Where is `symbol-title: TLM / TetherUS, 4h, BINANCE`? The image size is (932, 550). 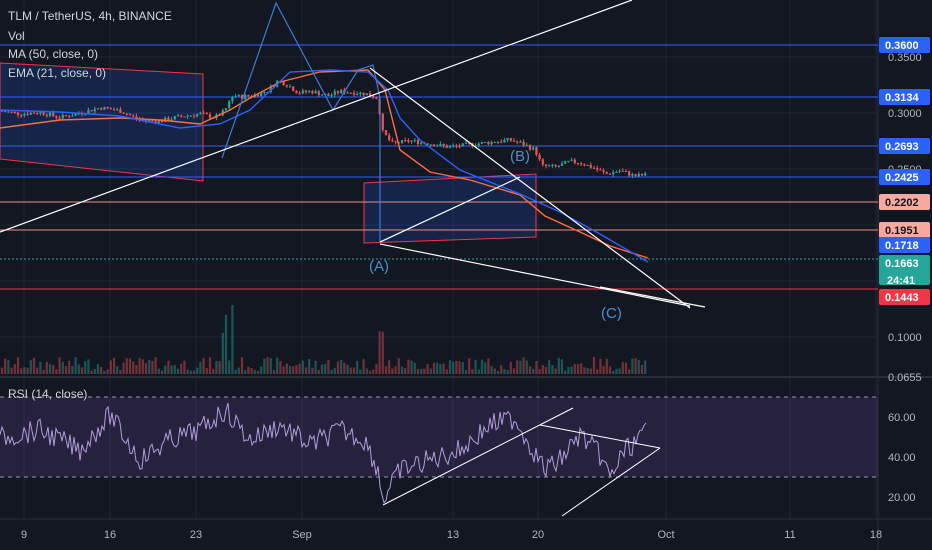
symbol-title: TLM / TetherUS, 4h, BINANCE is located at coordinates (90, 16).